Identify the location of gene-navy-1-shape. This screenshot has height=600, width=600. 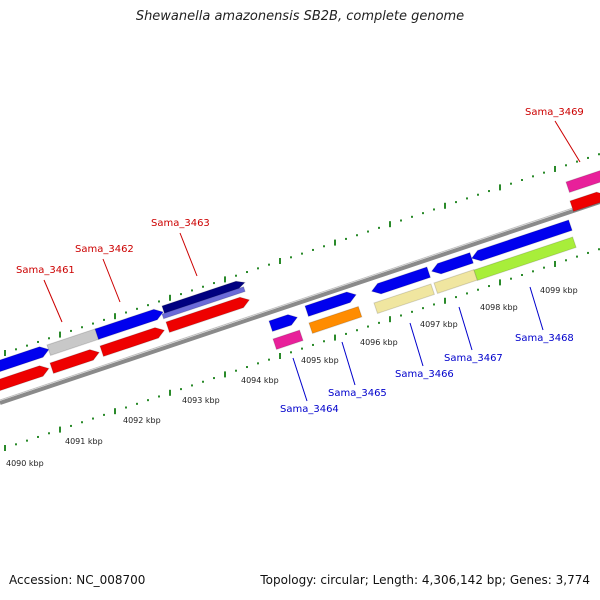
(203, 297).